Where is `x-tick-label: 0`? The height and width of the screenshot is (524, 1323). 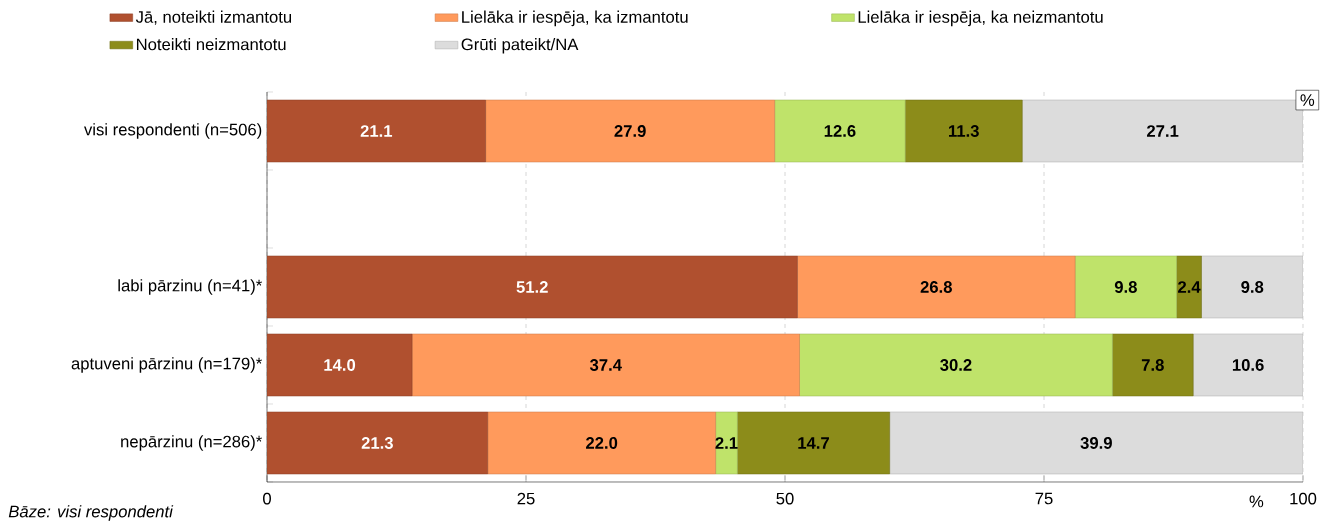 x-tick-label: 0 is located at coordinates (267, 498).